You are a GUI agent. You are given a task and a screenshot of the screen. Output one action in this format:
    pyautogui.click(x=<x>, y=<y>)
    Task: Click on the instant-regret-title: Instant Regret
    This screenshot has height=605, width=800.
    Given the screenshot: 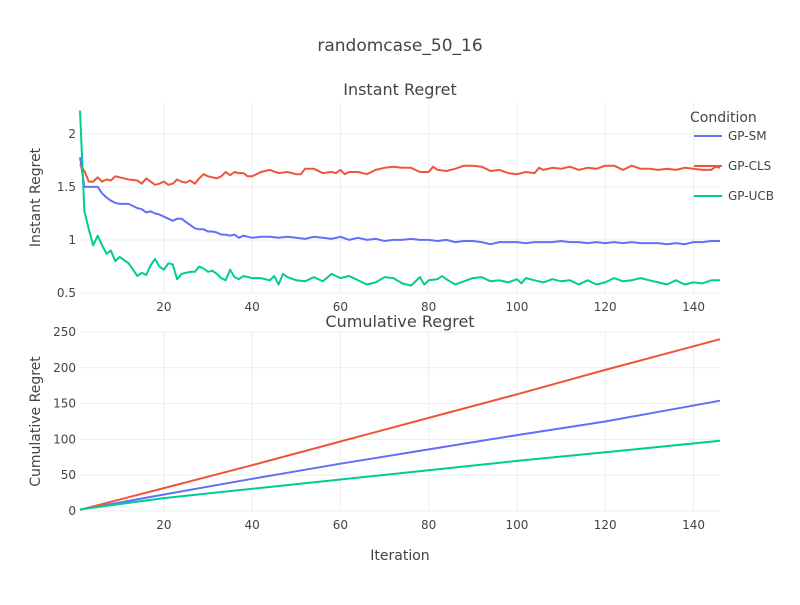 What is the action you would take?
    pyautogui.click(x=400, y=89)
    